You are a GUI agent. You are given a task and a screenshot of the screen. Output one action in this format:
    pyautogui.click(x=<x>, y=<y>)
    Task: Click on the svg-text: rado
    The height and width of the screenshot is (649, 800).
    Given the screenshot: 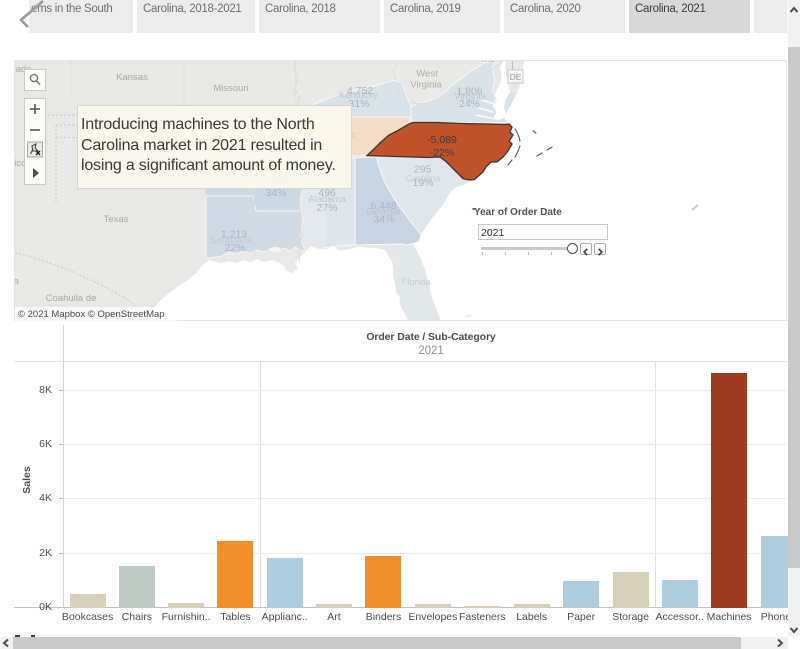 What is the action you would take?
    pyautogui.click(x=23, y=69)
    